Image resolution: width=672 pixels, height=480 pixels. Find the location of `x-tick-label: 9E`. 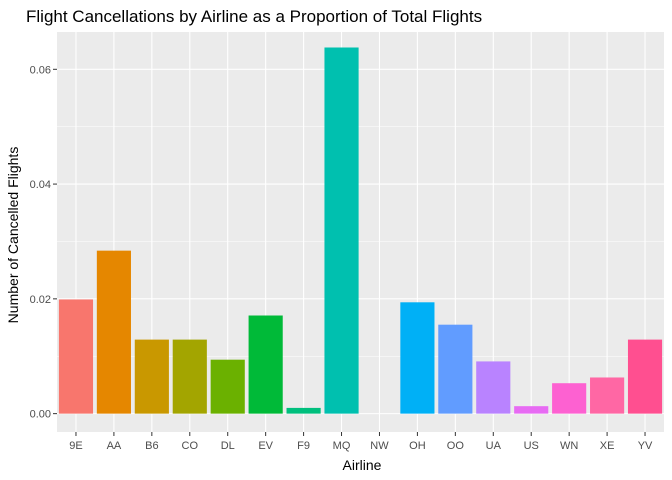

x-tick-label: 9E is located at coordinates (75, 446).